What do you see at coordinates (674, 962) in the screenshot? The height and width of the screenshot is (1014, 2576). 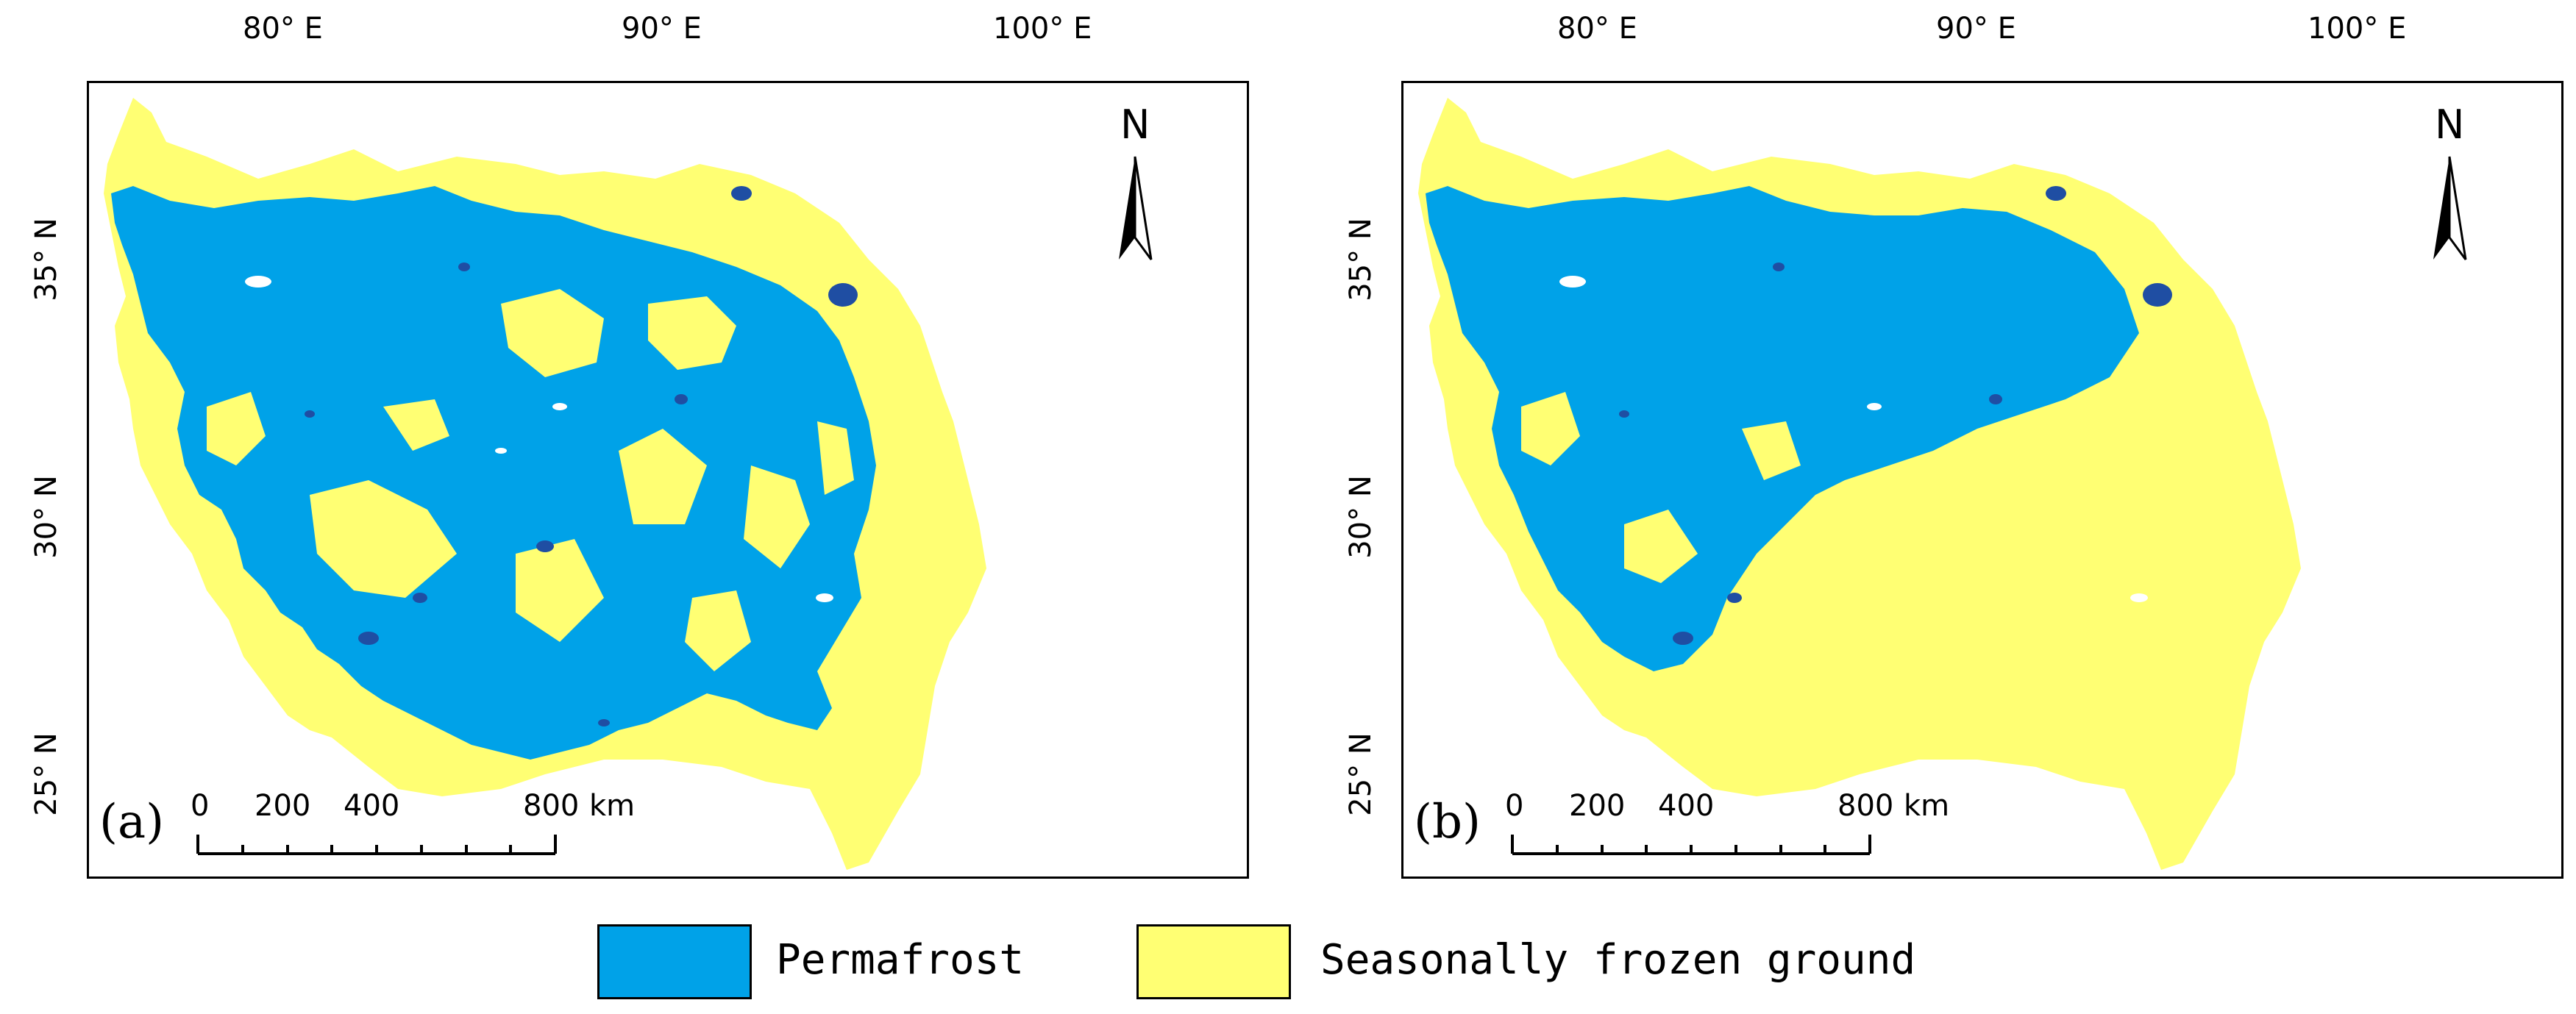 I see `legend-swatch-permafrost` at bounding box center [674, 962].